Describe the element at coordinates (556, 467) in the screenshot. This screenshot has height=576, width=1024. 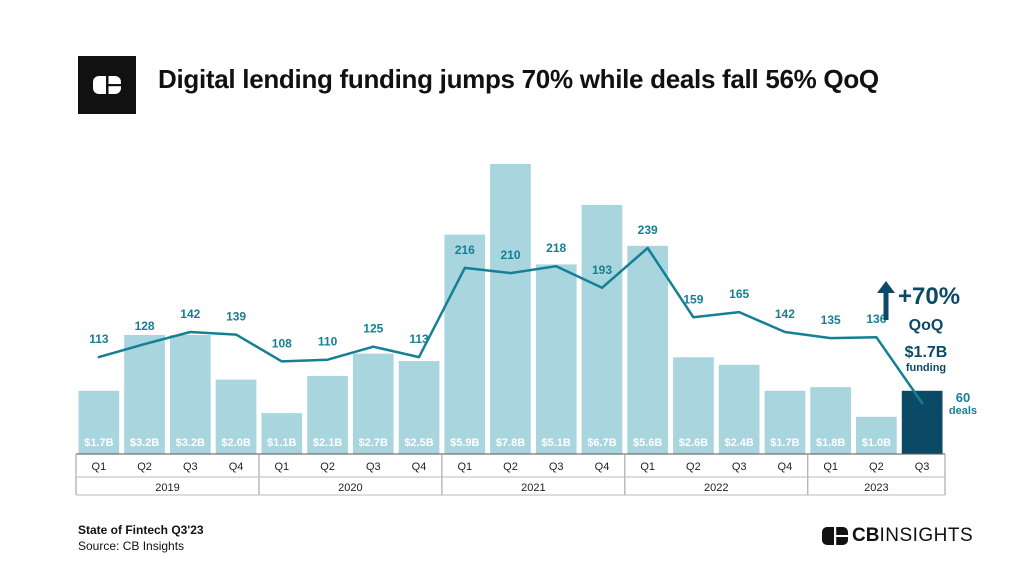
I see `quarter-label-10: Q3` at that location.